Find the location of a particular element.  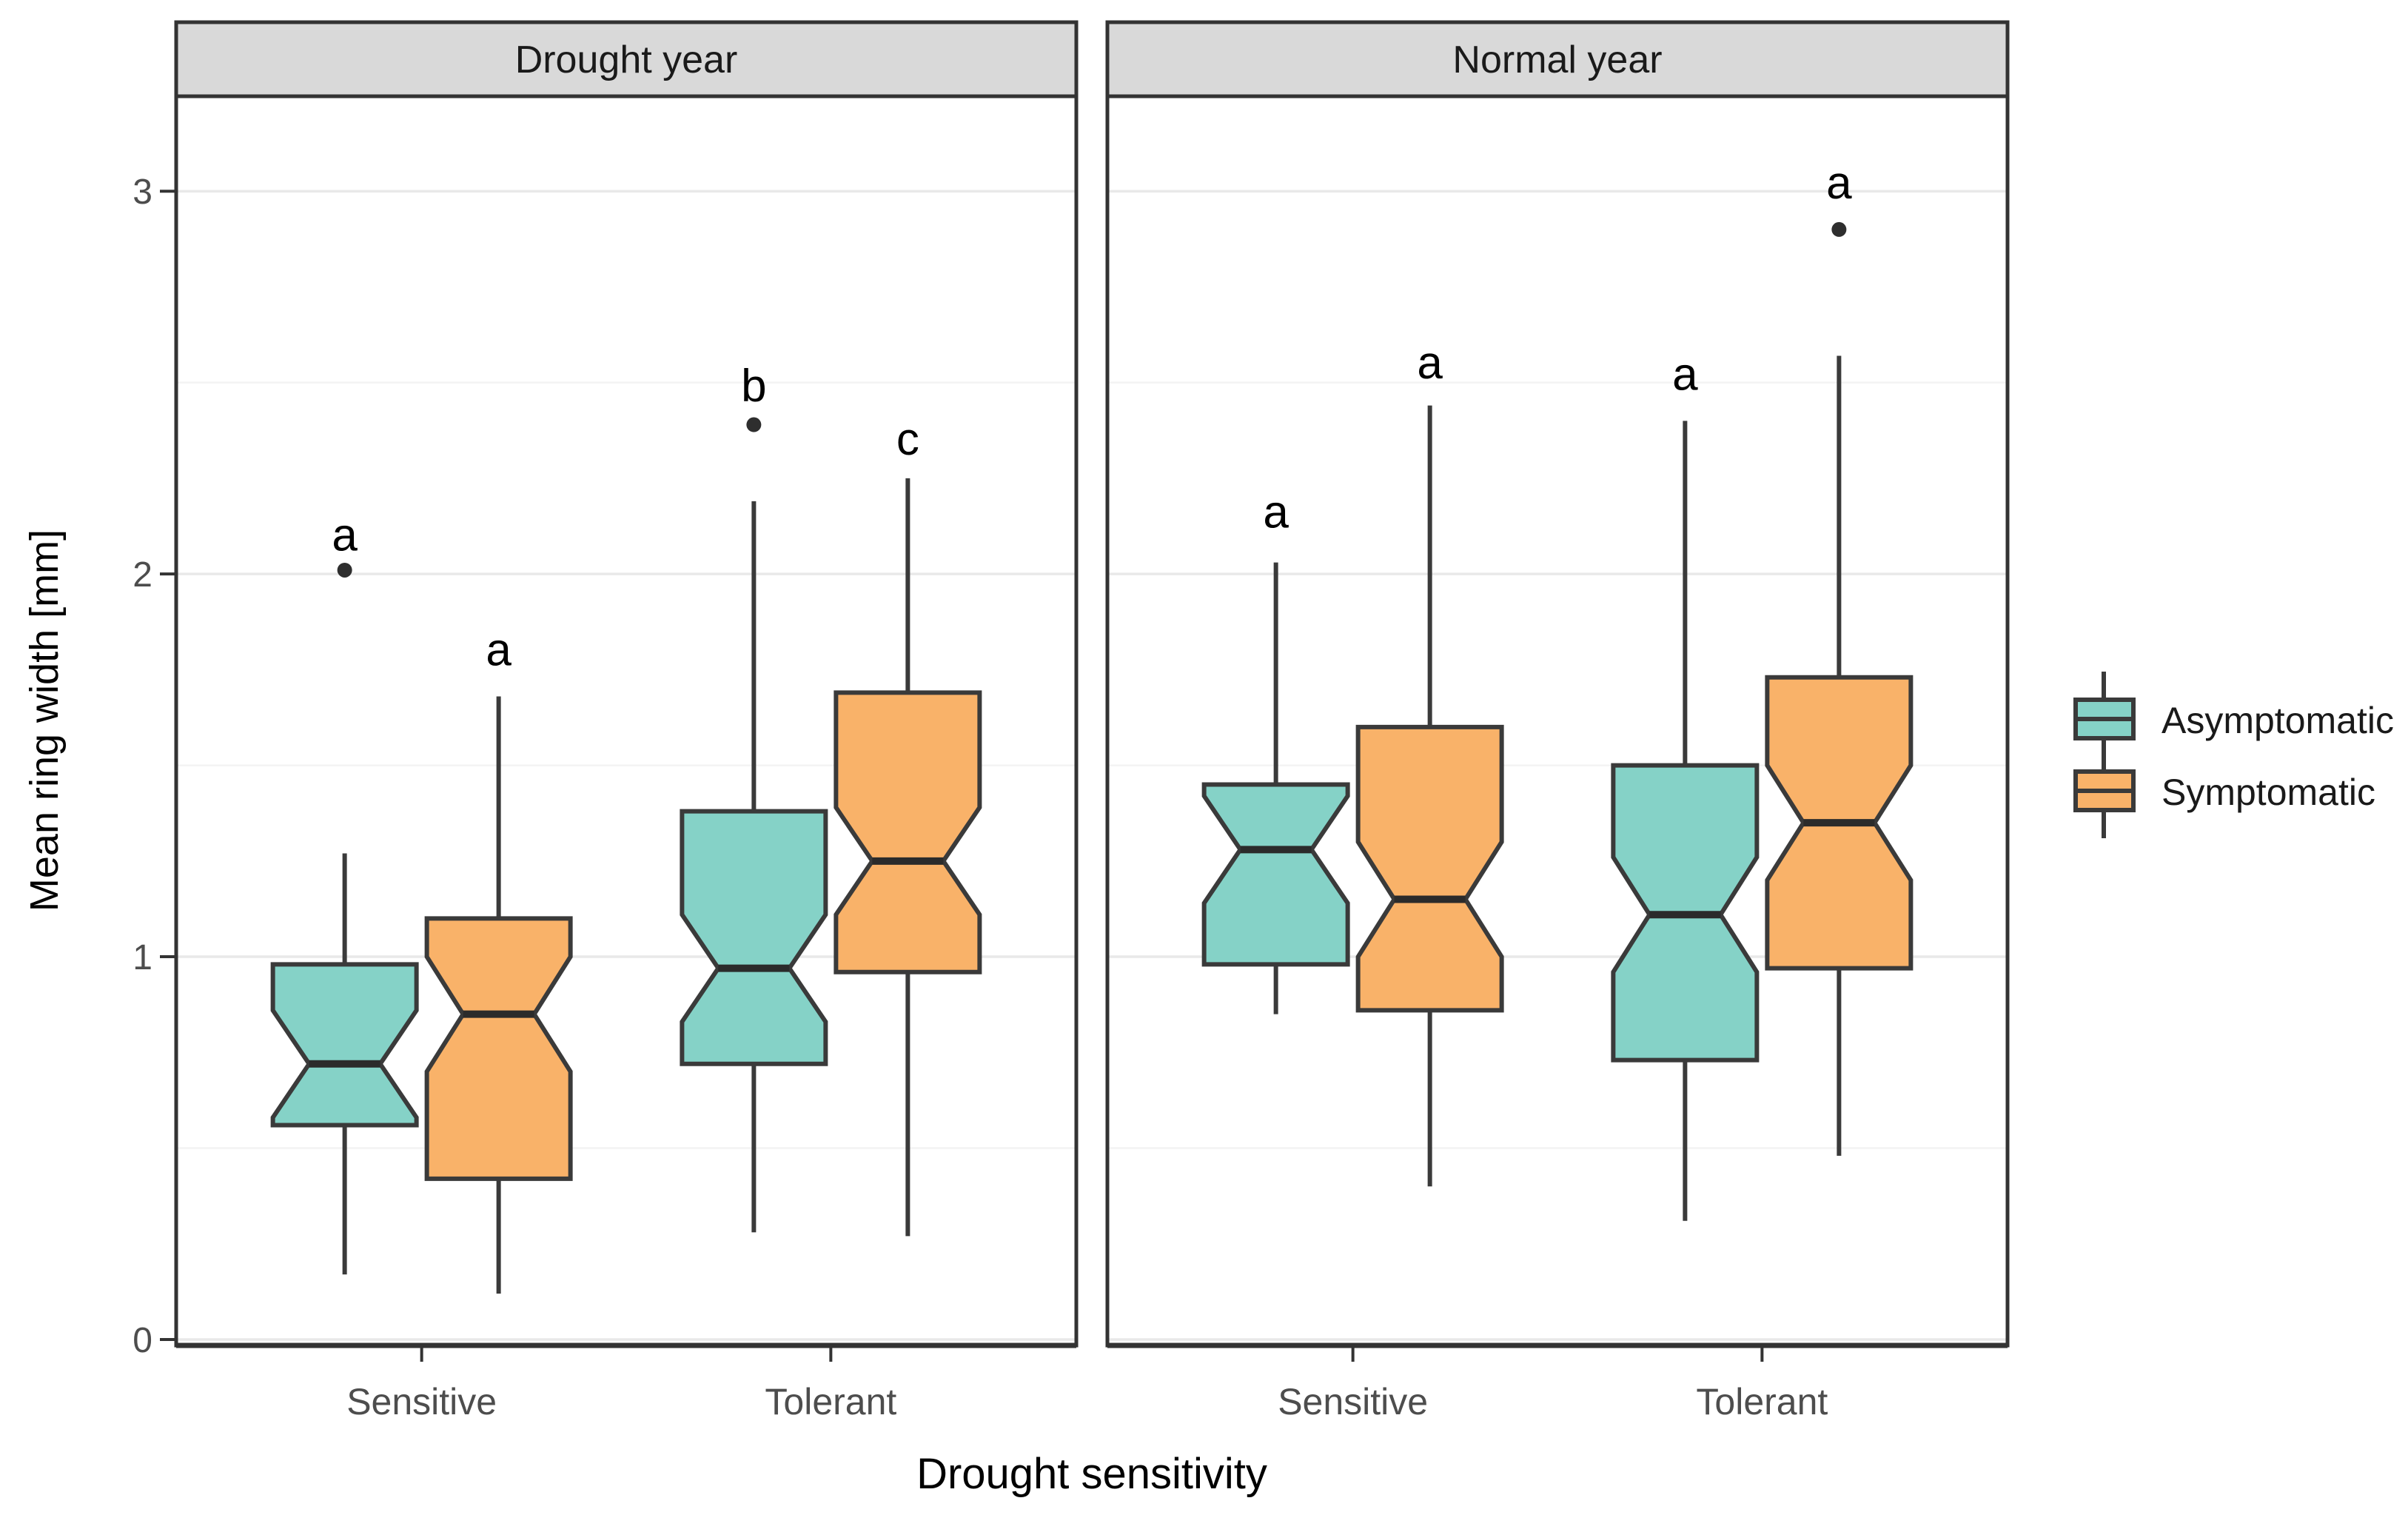

x-axis-title: Drought sensitivity is located at coordinates (1091, 1474).